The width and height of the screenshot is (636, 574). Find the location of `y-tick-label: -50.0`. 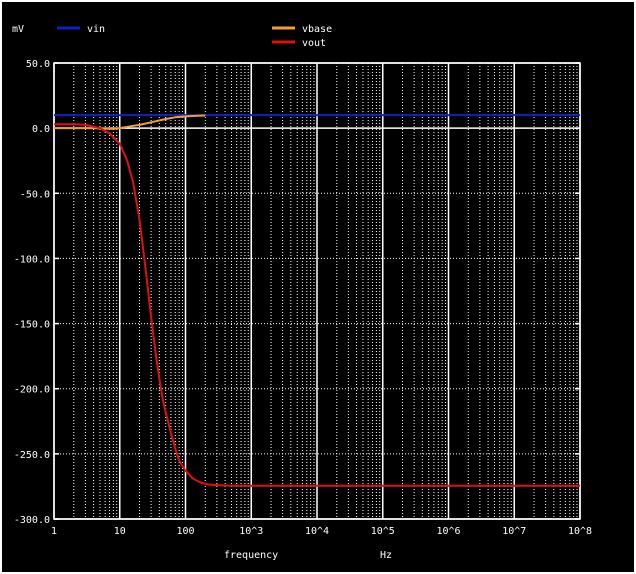

y-tick-label: -50.0 is located at coordinates (35, 194).